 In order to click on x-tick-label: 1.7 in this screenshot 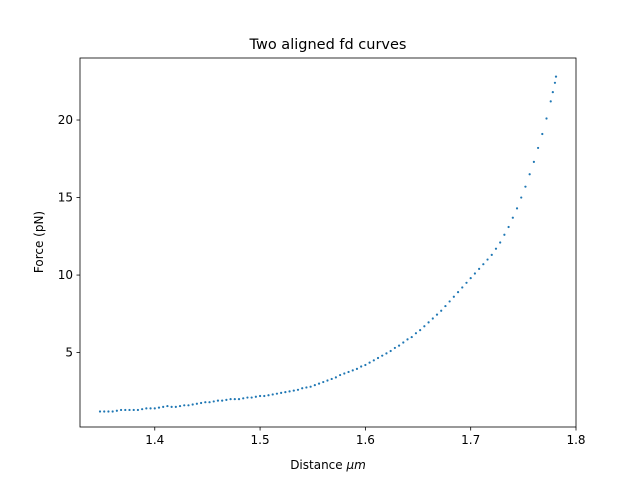, I will do `click(470, 440)`.